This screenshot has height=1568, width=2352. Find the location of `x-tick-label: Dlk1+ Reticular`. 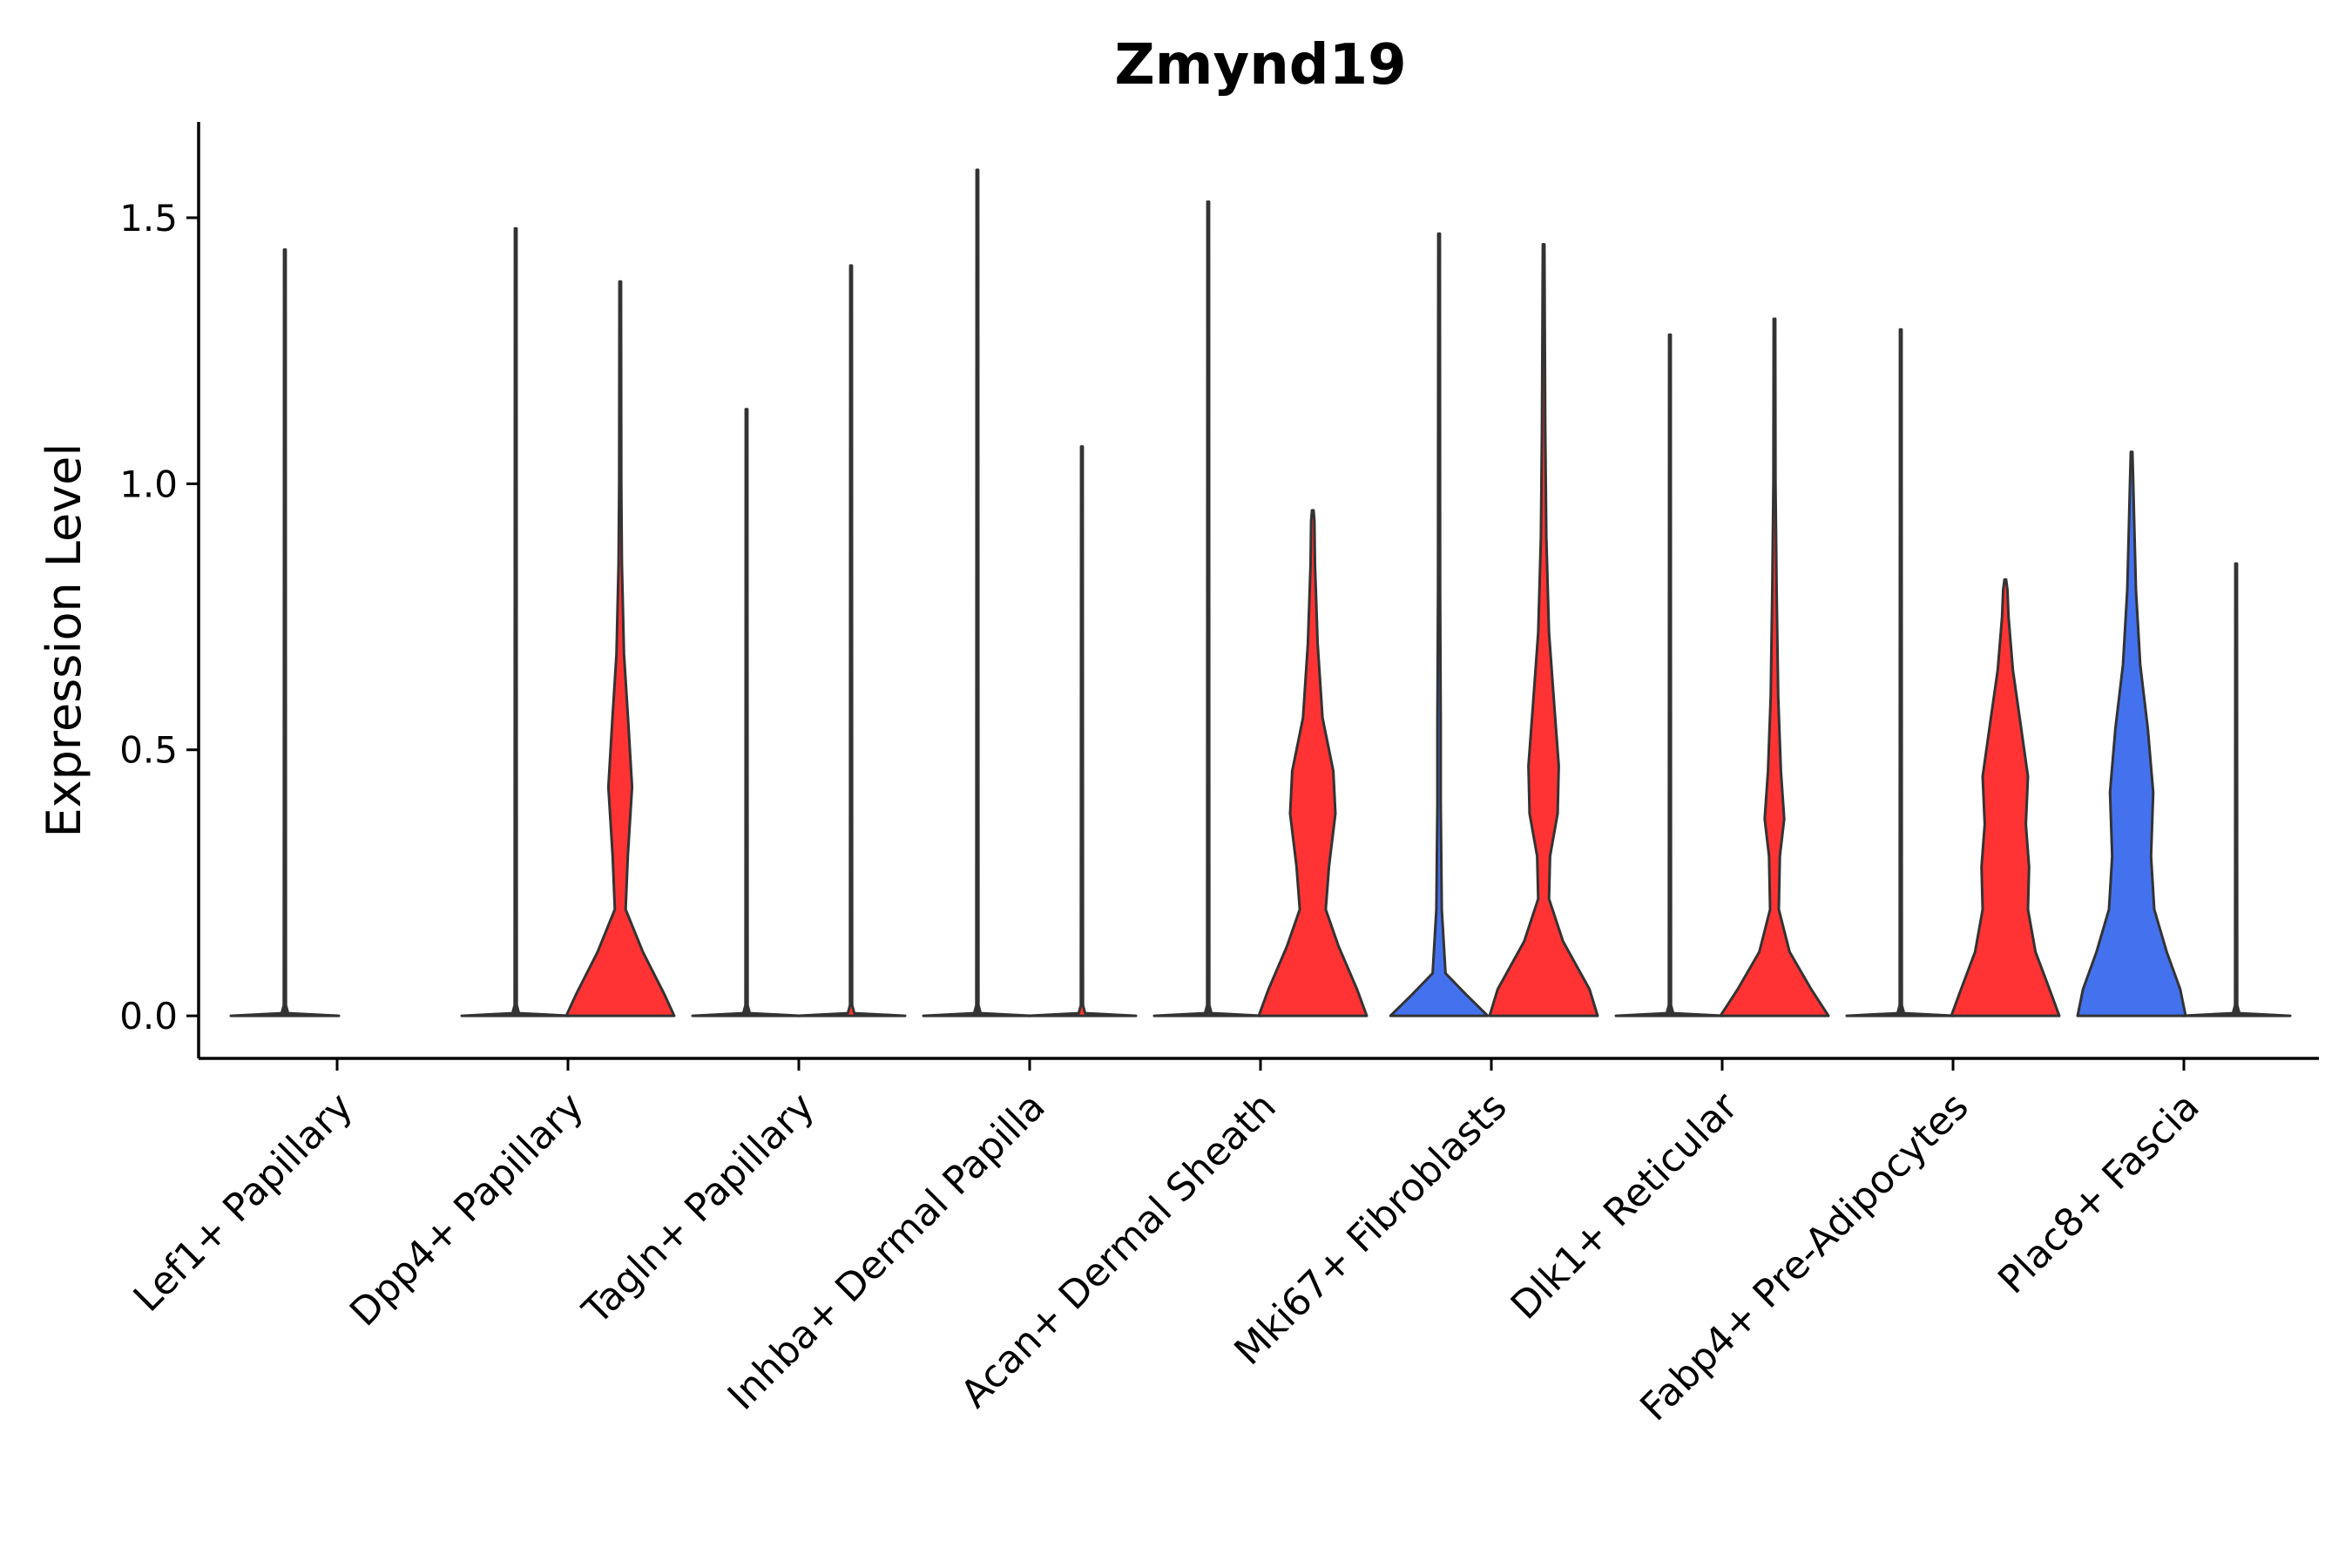

x-tick-label: Dlk1+ Reticular is located at coordinates (1625, 1206).